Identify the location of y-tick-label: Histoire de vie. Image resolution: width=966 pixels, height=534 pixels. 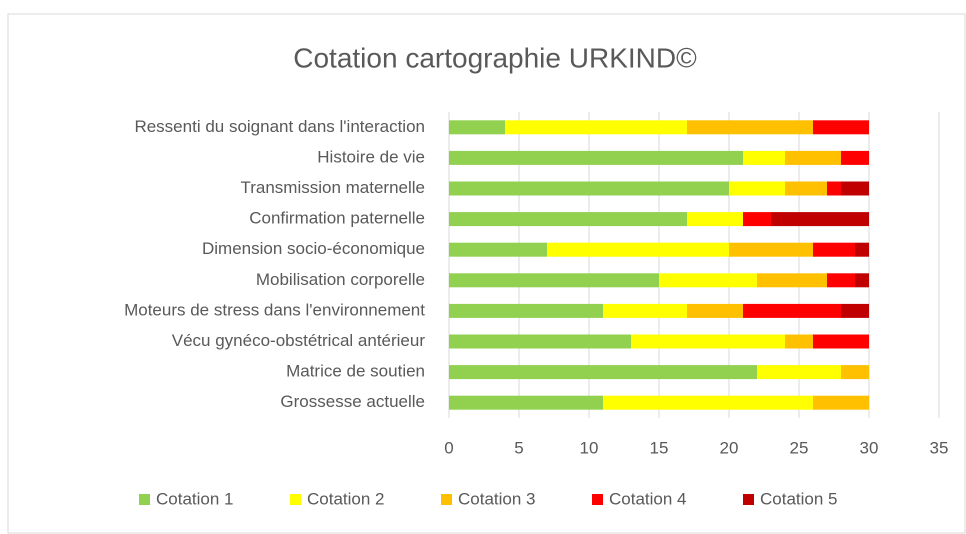
(371, 156).